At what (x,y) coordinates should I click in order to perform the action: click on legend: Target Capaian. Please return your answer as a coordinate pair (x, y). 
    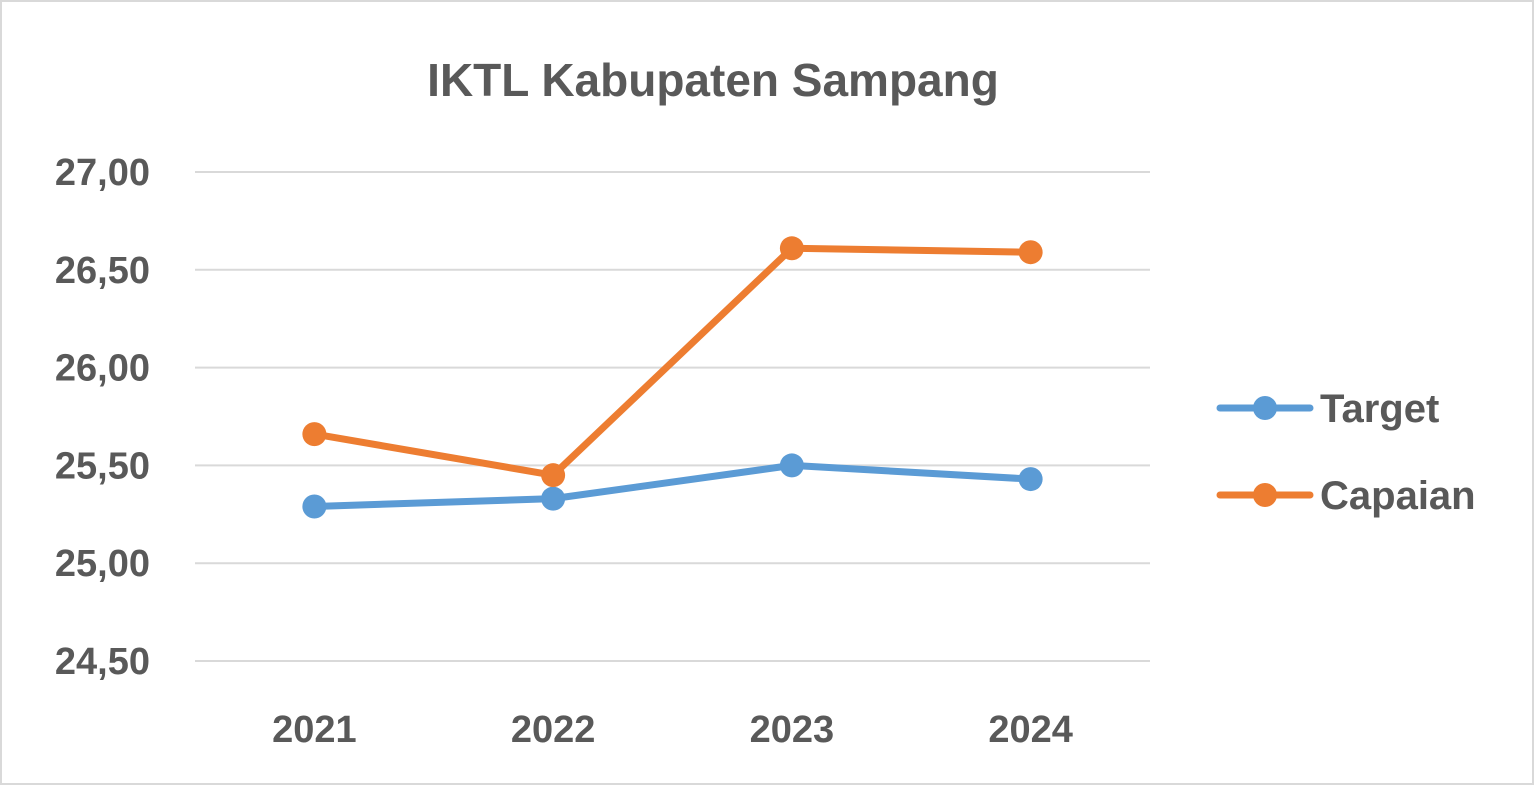
    Looking at the image, I should click on (1346, 452).